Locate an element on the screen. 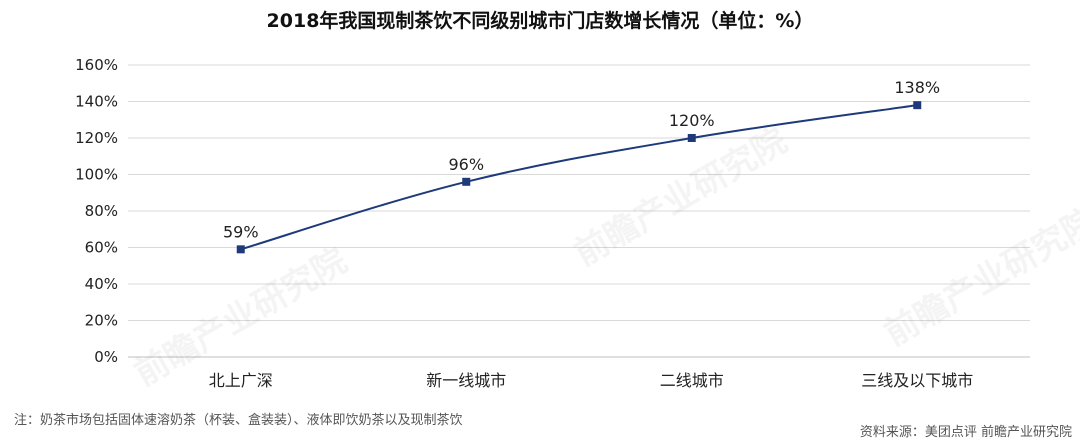  y-tick-label: 0% is located at coordinates (106, 357).